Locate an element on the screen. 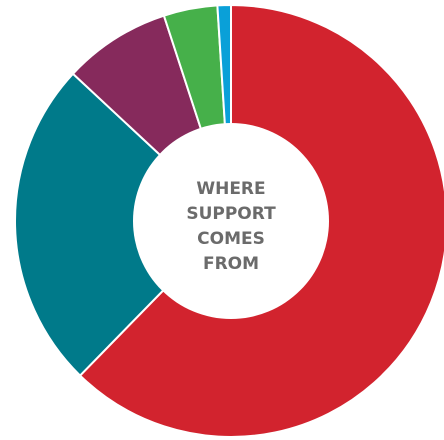 Image resolution: width=444 pixels, height=440 pixels. center-label: WHERE SUPPORT COMES FROM is located at coordinates (231, 226).